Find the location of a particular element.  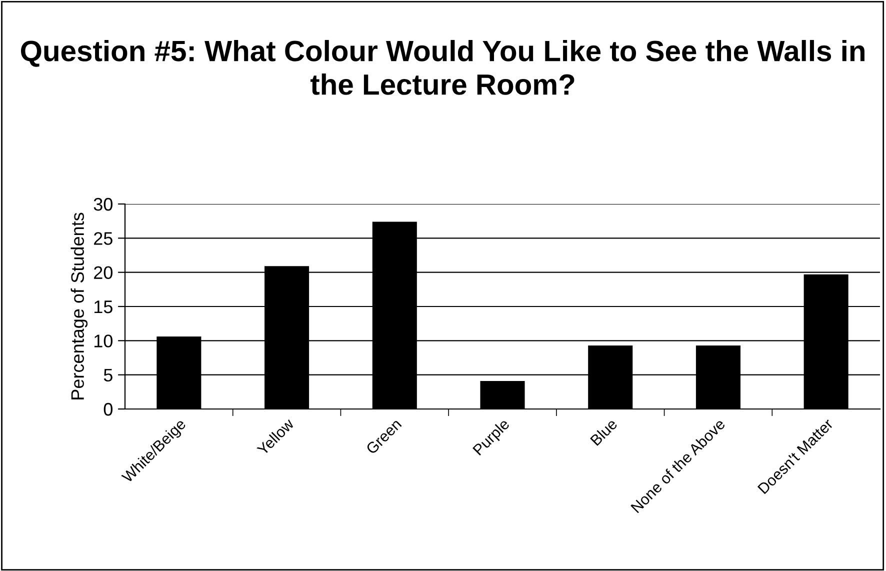

y-axis-title: Percentage of Students is located at coordinates (79, 306).